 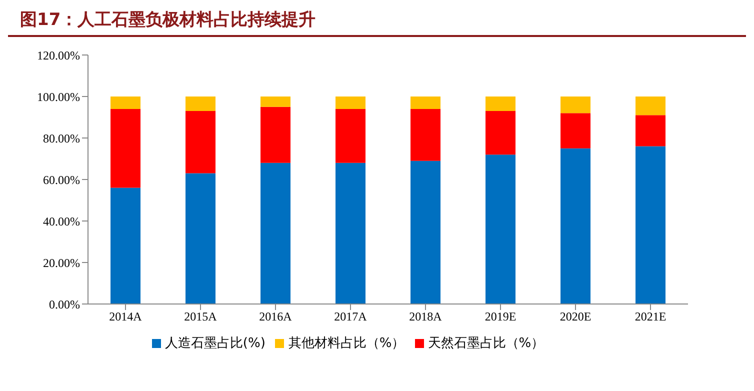 What do you see at coordinates (215, 343) in the screenshot?
I see `legend-label: 人造石墨占比(%)` at bounding box center [215, 343].